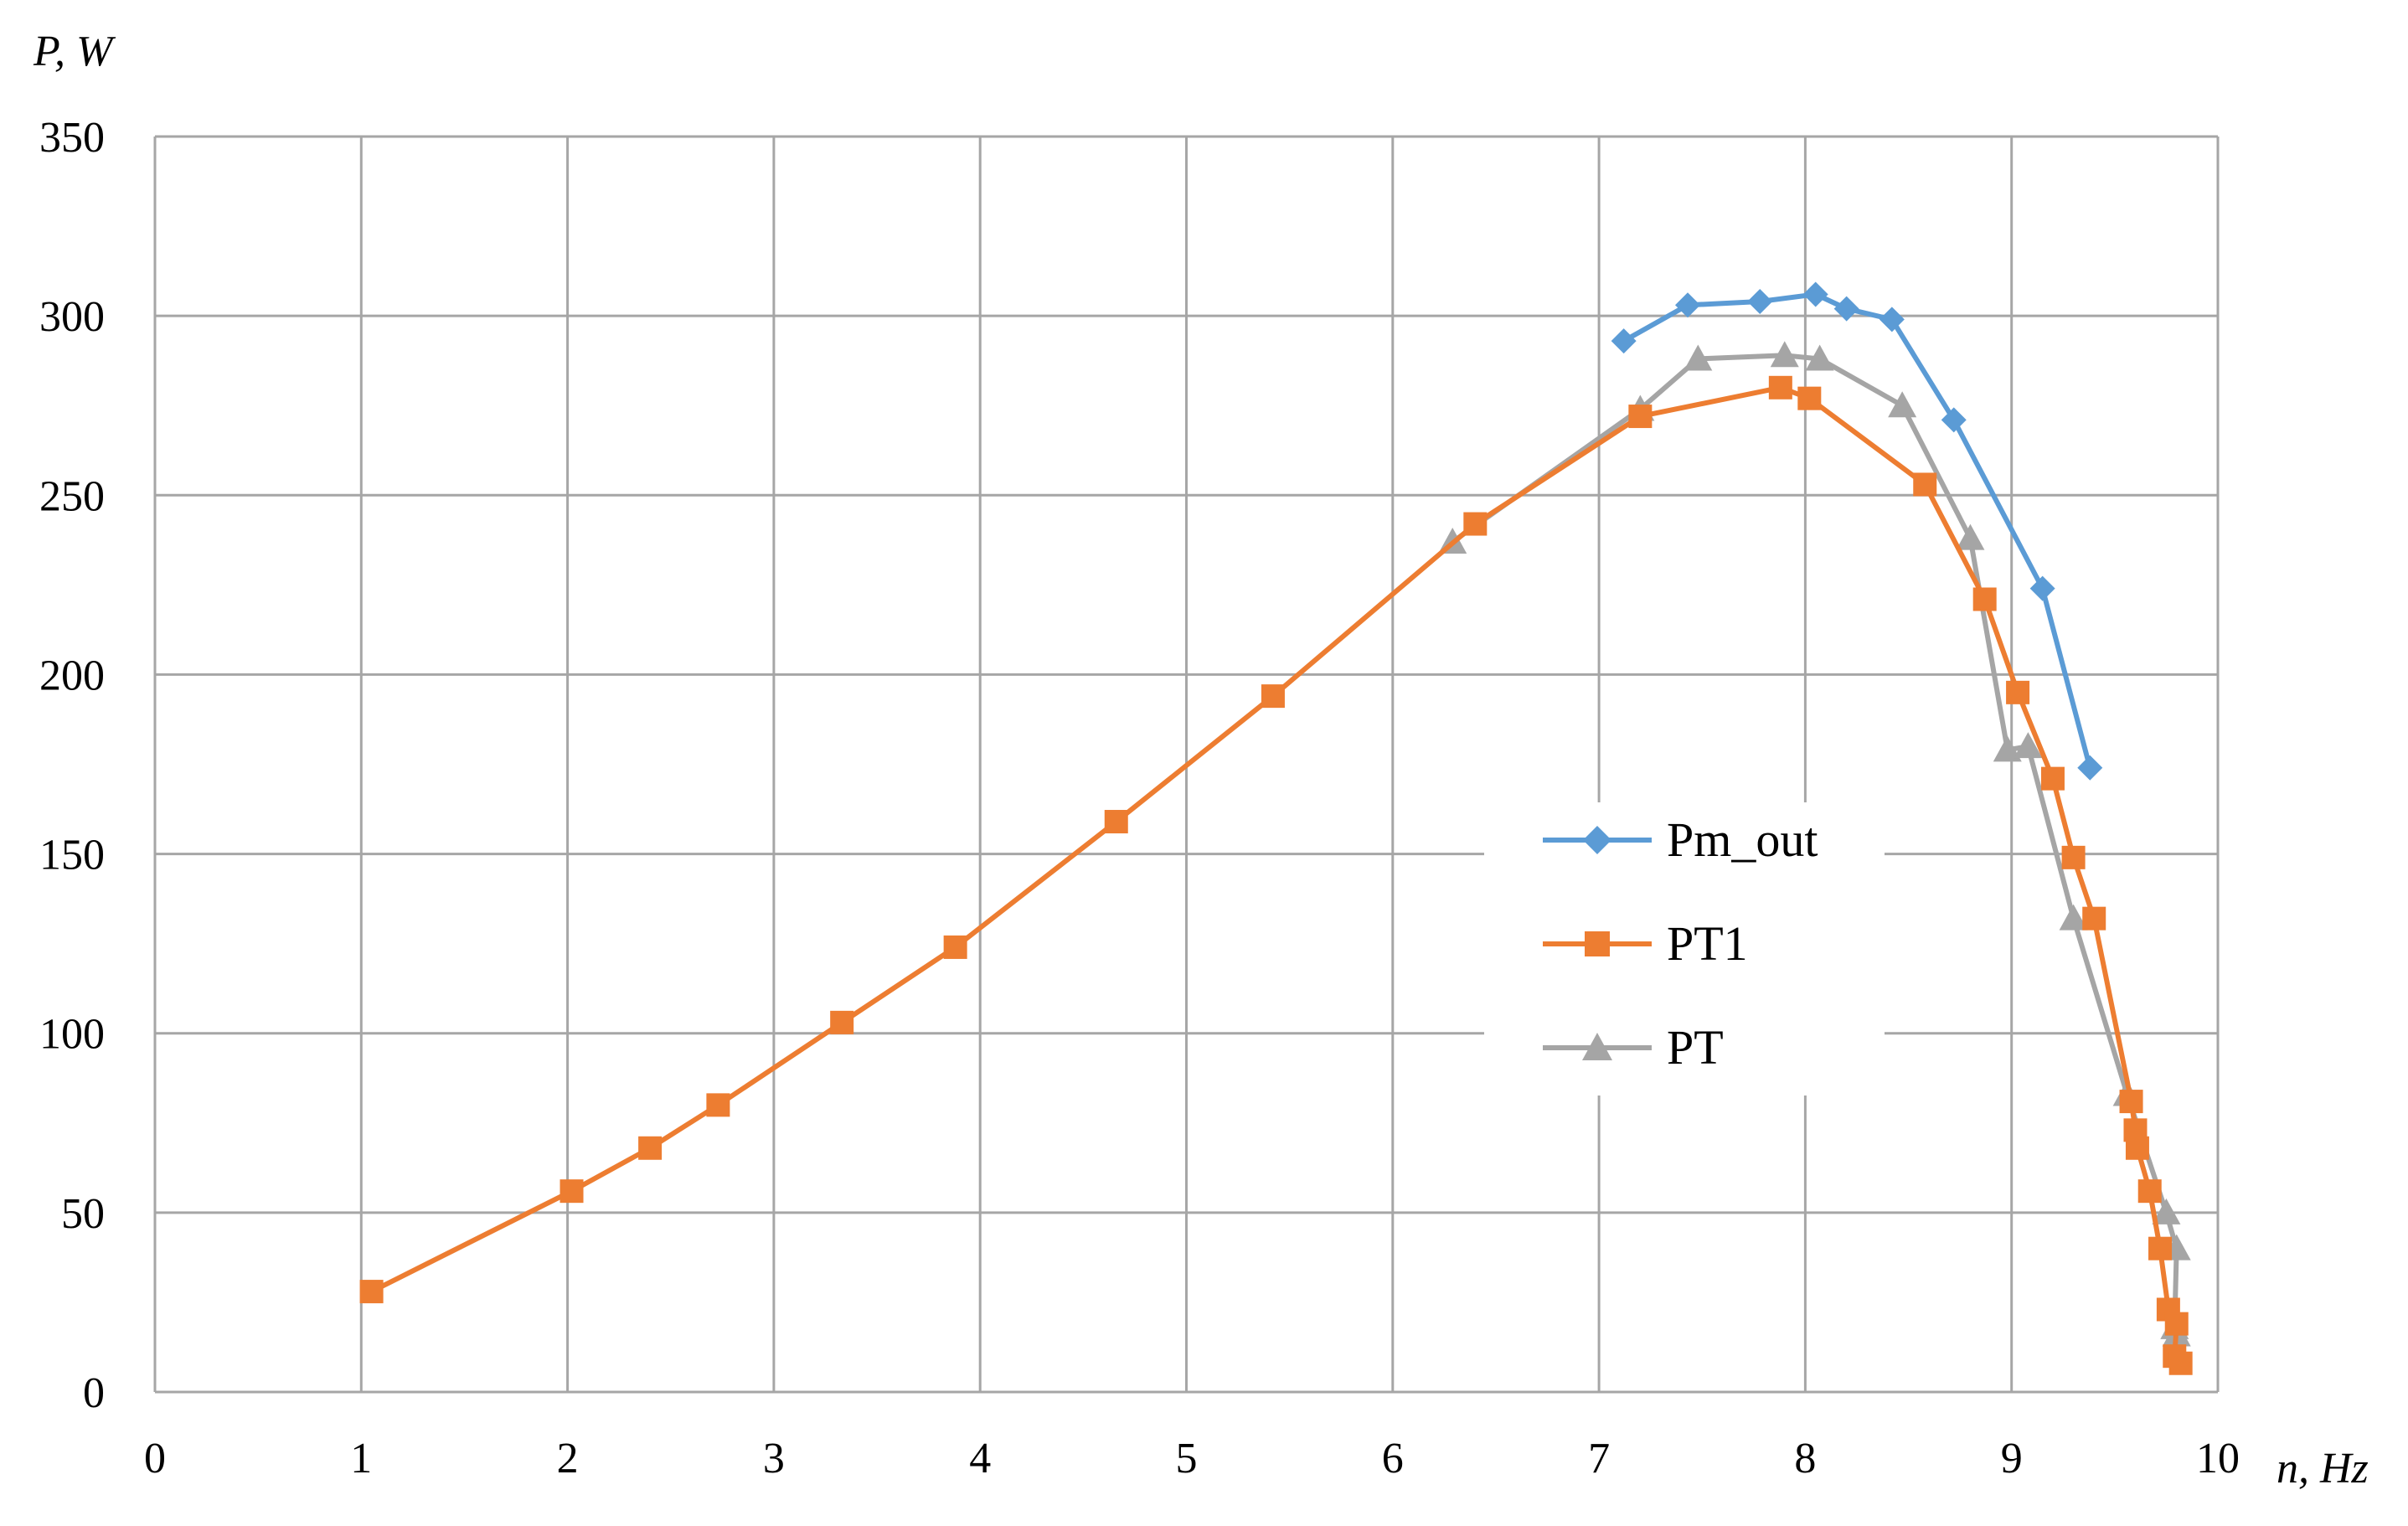 The image size is (2408, 1526). I want to click on y-tick-label: 200, so click(72, 675).